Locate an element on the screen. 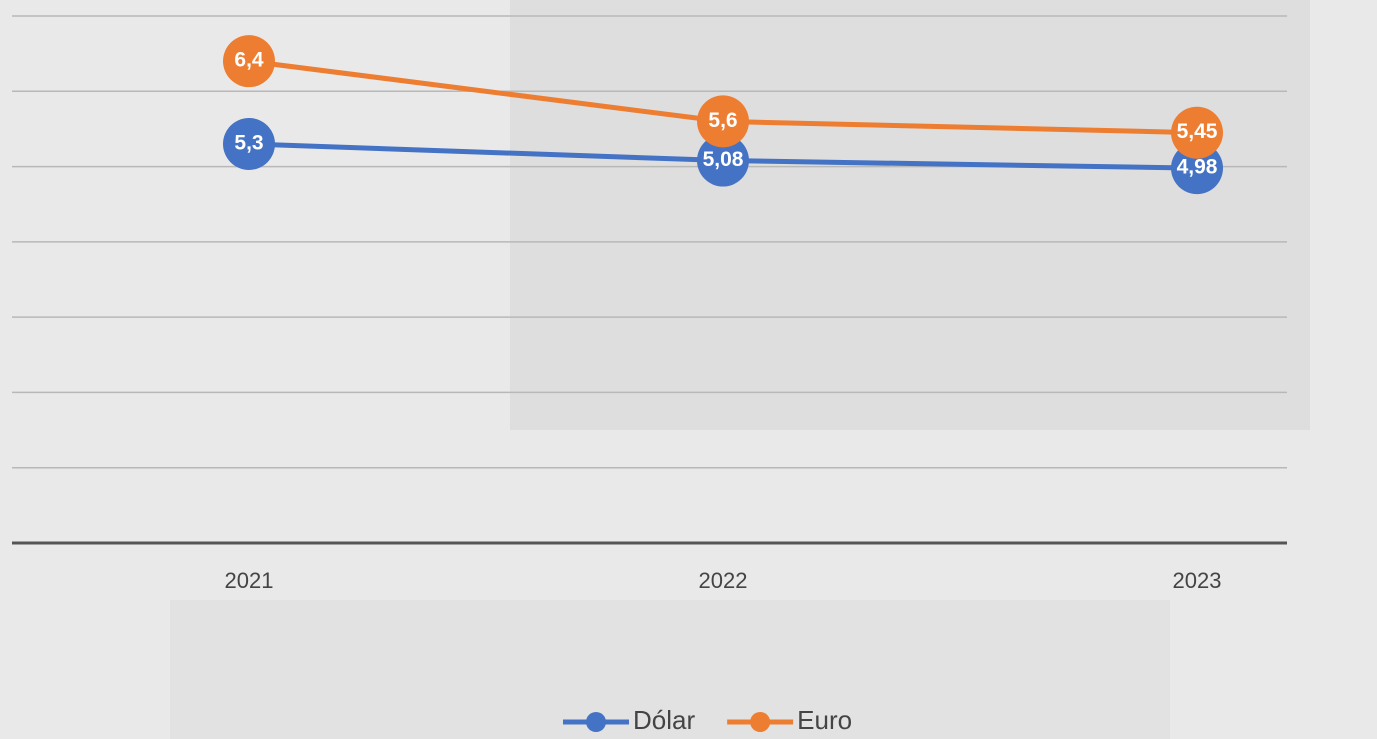  legend-label: Dólar is located at coordinates (664, 720).